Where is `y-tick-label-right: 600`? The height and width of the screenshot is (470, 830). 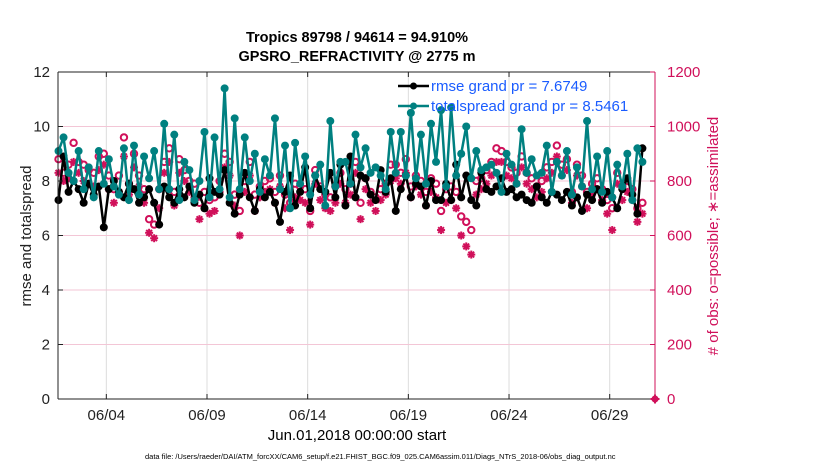 y-tick-label-right: 600 is located at coordinates (679, 236).